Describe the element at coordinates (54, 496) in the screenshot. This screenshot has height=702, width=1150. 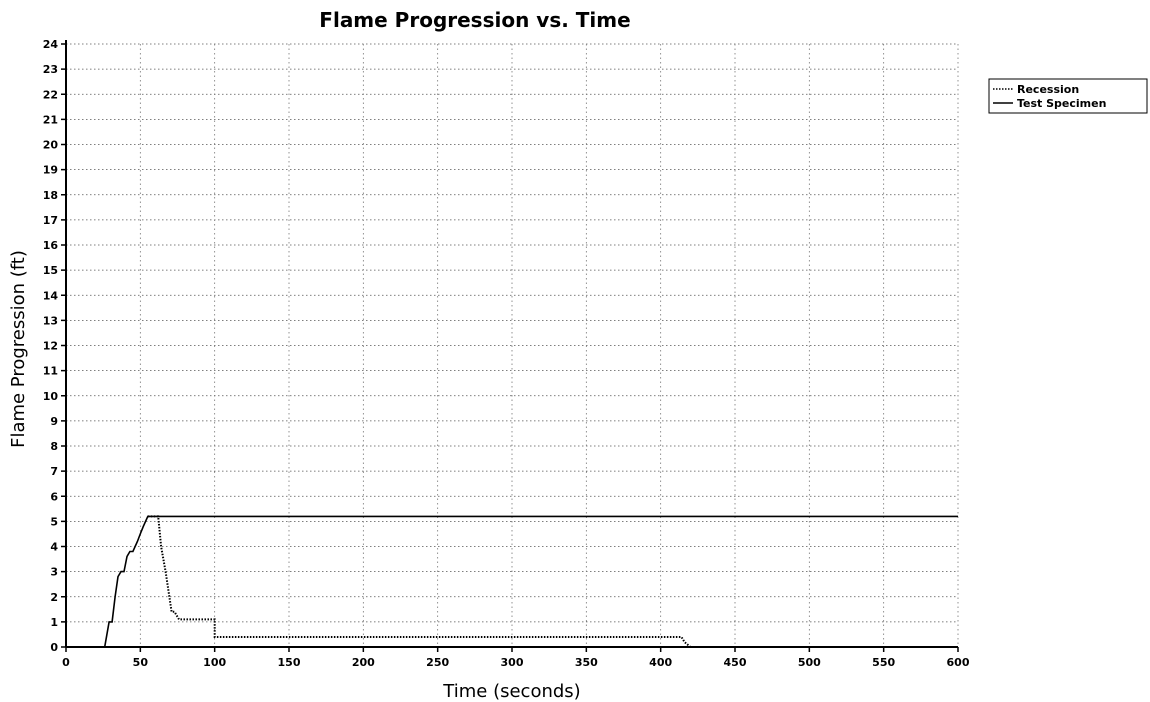
I see `y-tick-label: 6` at that location.